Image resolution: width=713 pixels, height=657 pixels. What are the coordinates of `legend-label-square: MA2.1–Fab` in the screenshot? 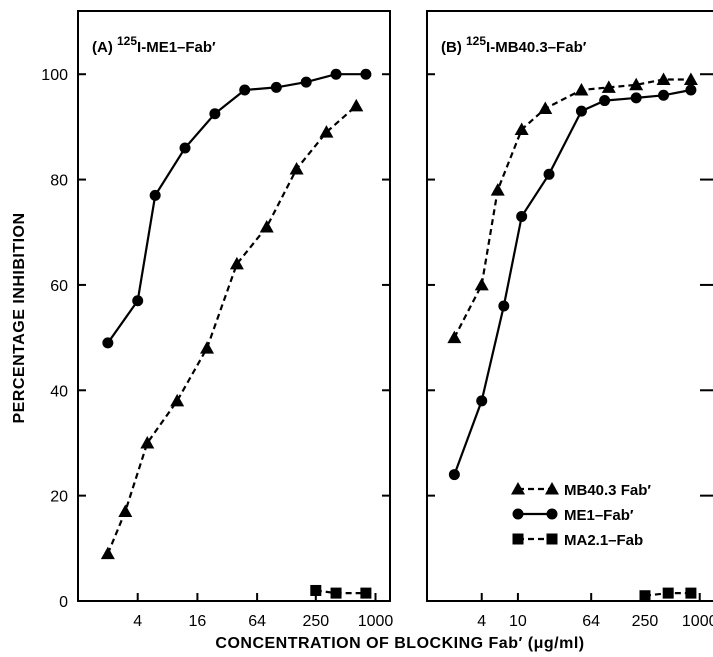 It's located at (603, 540).